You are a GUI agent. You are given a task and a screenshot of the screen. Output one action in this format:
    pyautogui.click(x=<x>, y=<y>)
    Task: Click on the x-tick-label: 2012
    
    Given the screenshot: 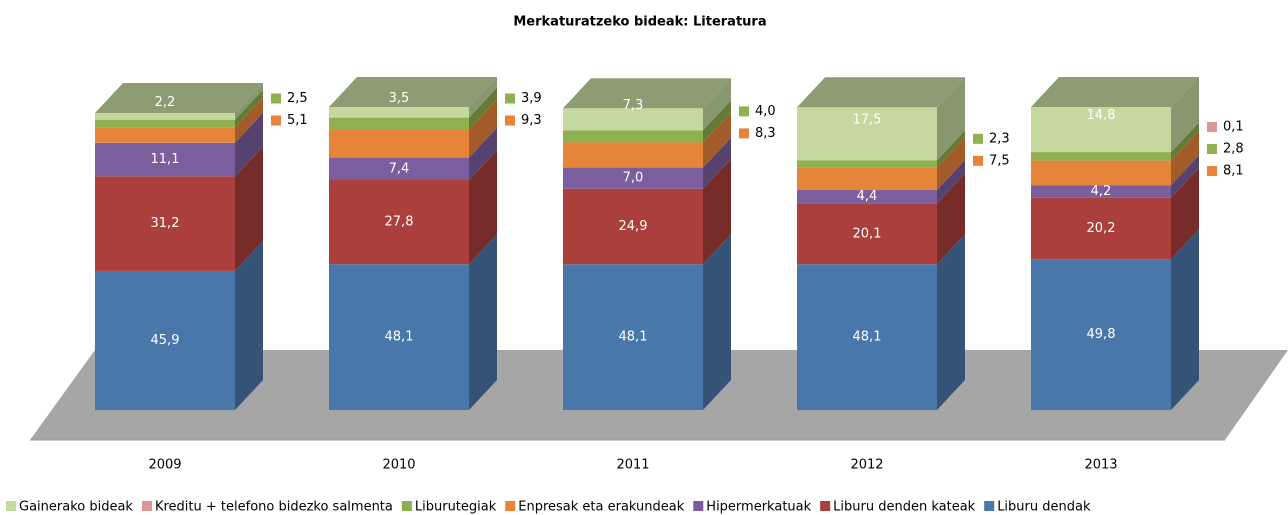 What is the action you would take?
    pyautogui.click(x=866, y=465)
    